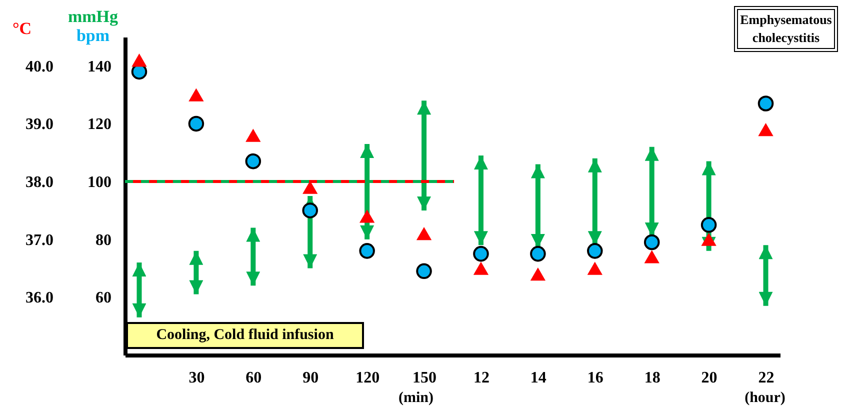 This screenshot has height=413, width=841. What do you see at coordinates (40, 183) in the screenshot?
I see `y2-tick-label: 38.0` at bounding box center [40, 183].